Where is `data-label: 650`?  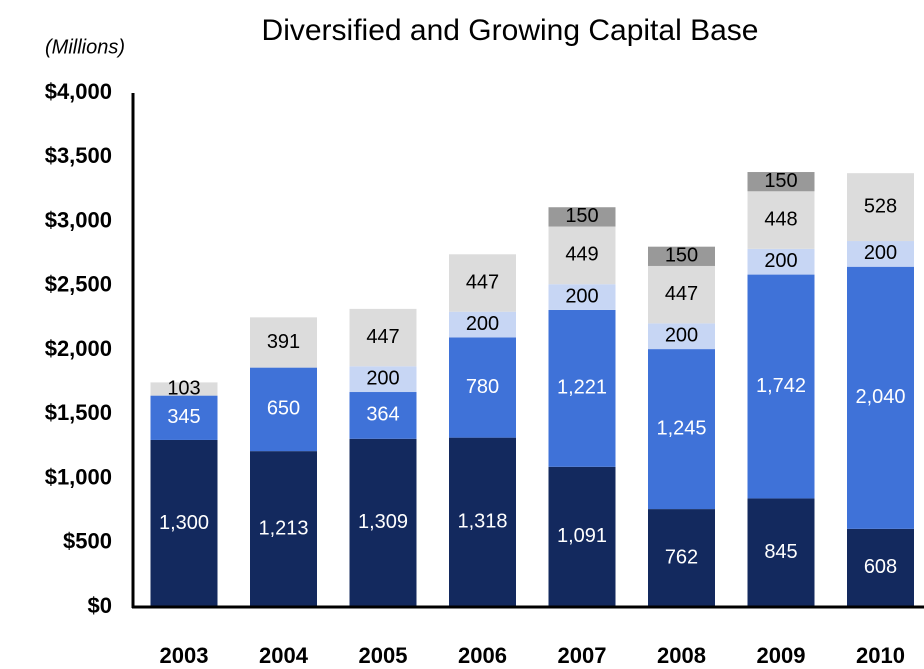 data-label: 650 is located at coordinates (283, 409).